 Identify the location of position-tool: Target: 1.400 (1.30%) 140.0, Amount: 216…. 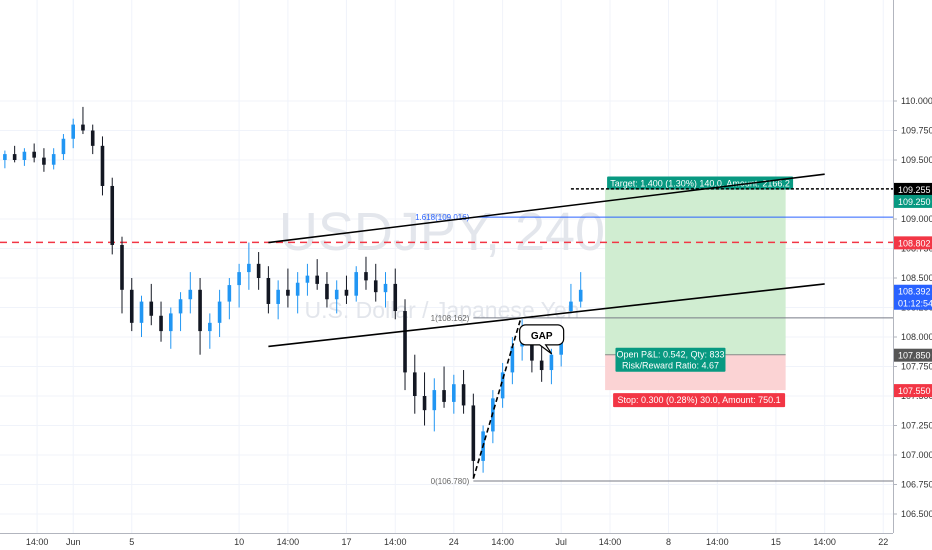
(699, 292).